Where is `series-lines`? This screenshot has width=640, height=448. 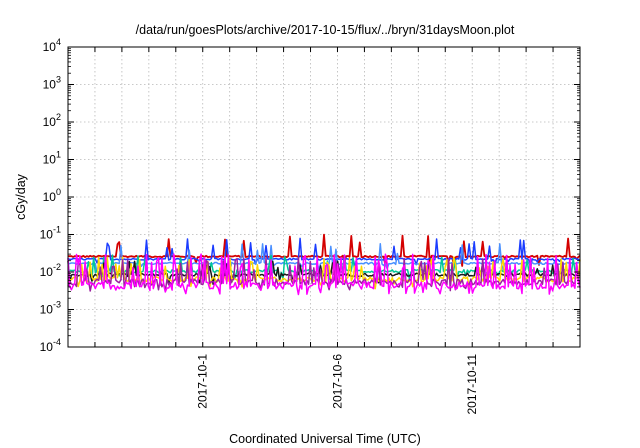
series-lines is located at coordinates (324, 264).